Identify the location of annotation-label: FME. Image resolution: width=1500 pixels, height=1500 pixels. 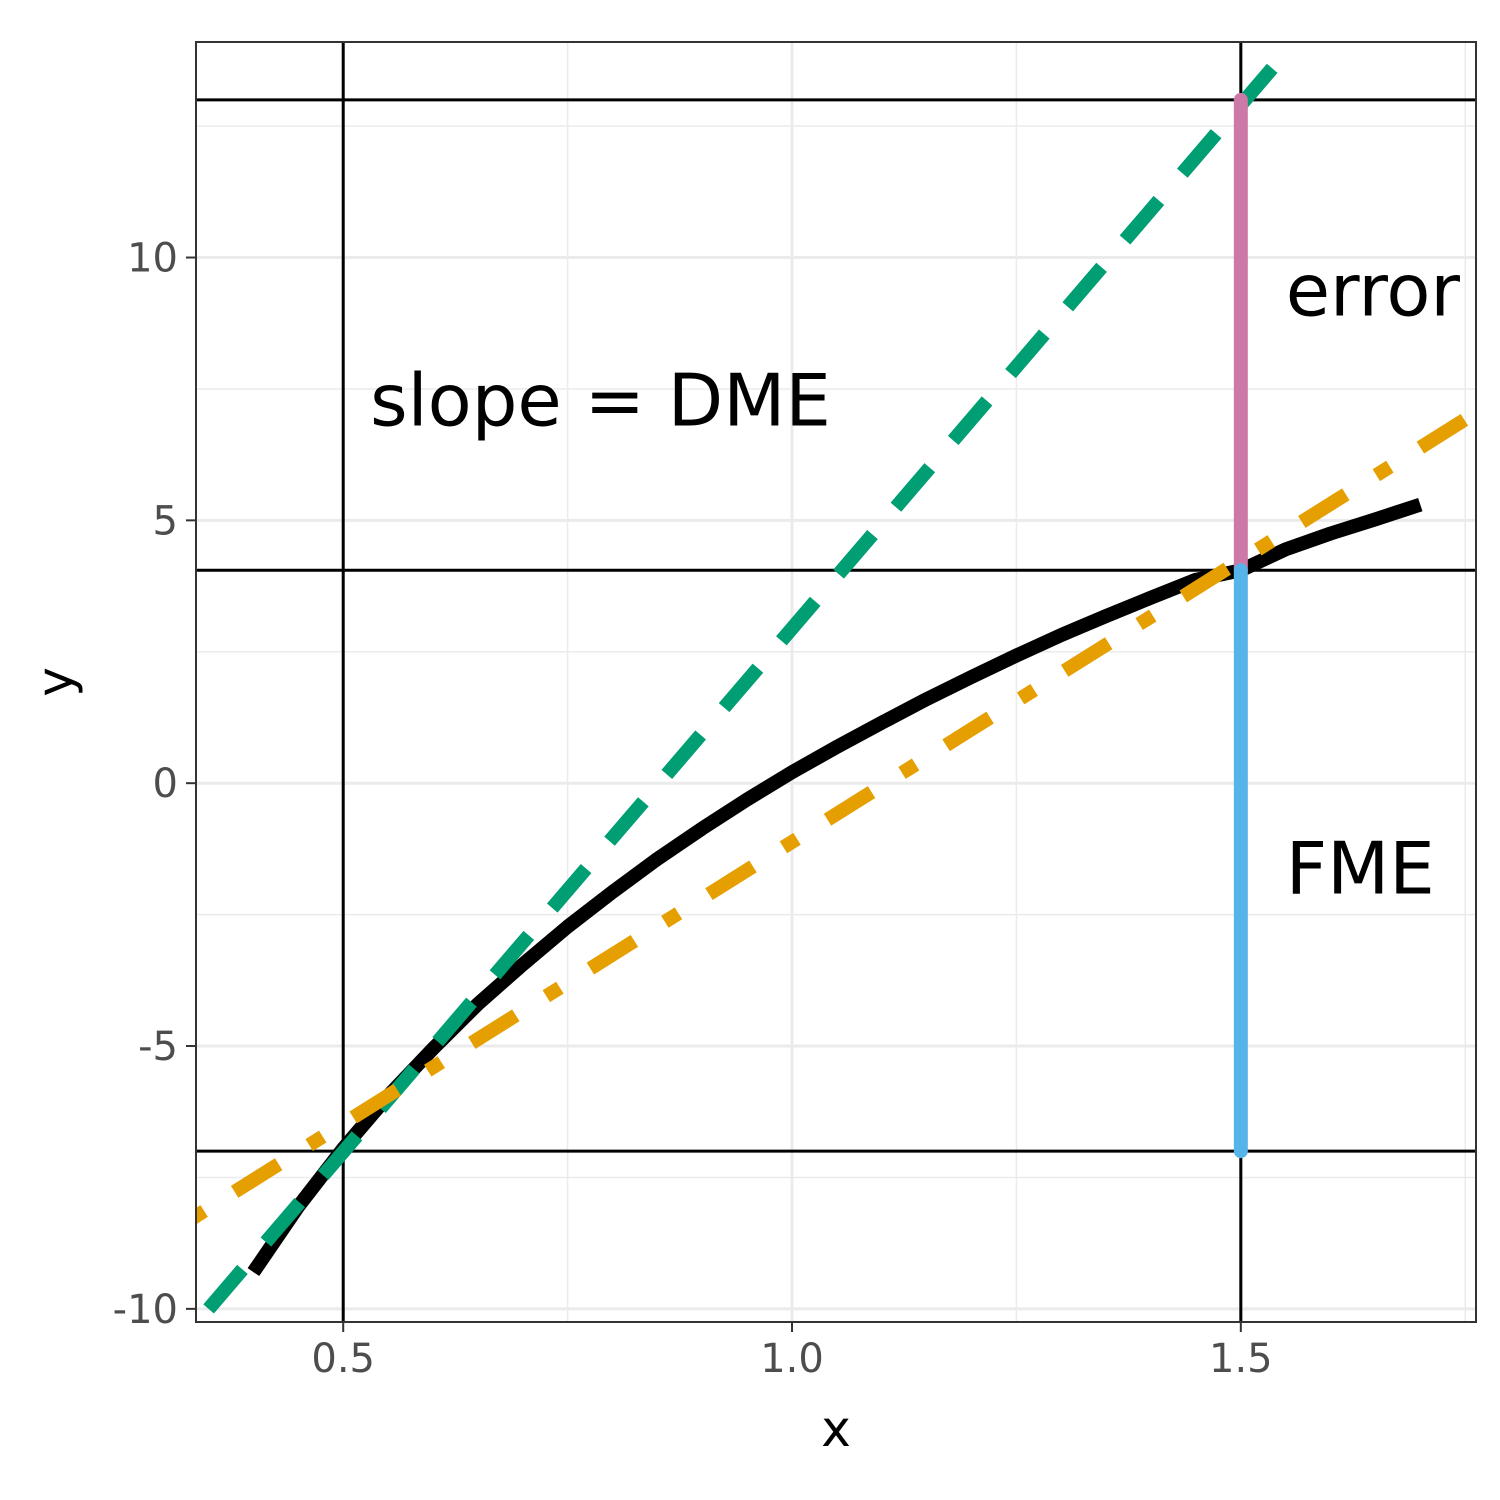
(1360, 869).